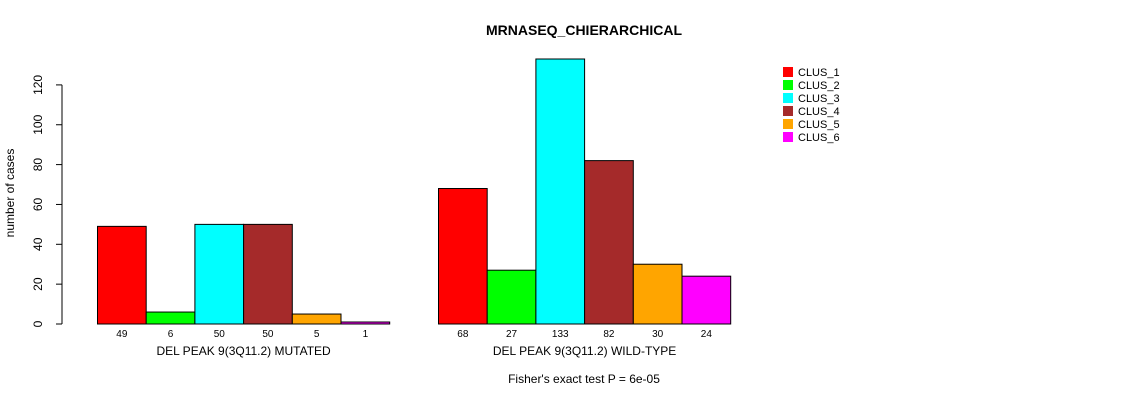 The image size is (1140, 405). I want to click on chart-title: MRNASEQ_CHIERARCHICAL, so click(584, 30).